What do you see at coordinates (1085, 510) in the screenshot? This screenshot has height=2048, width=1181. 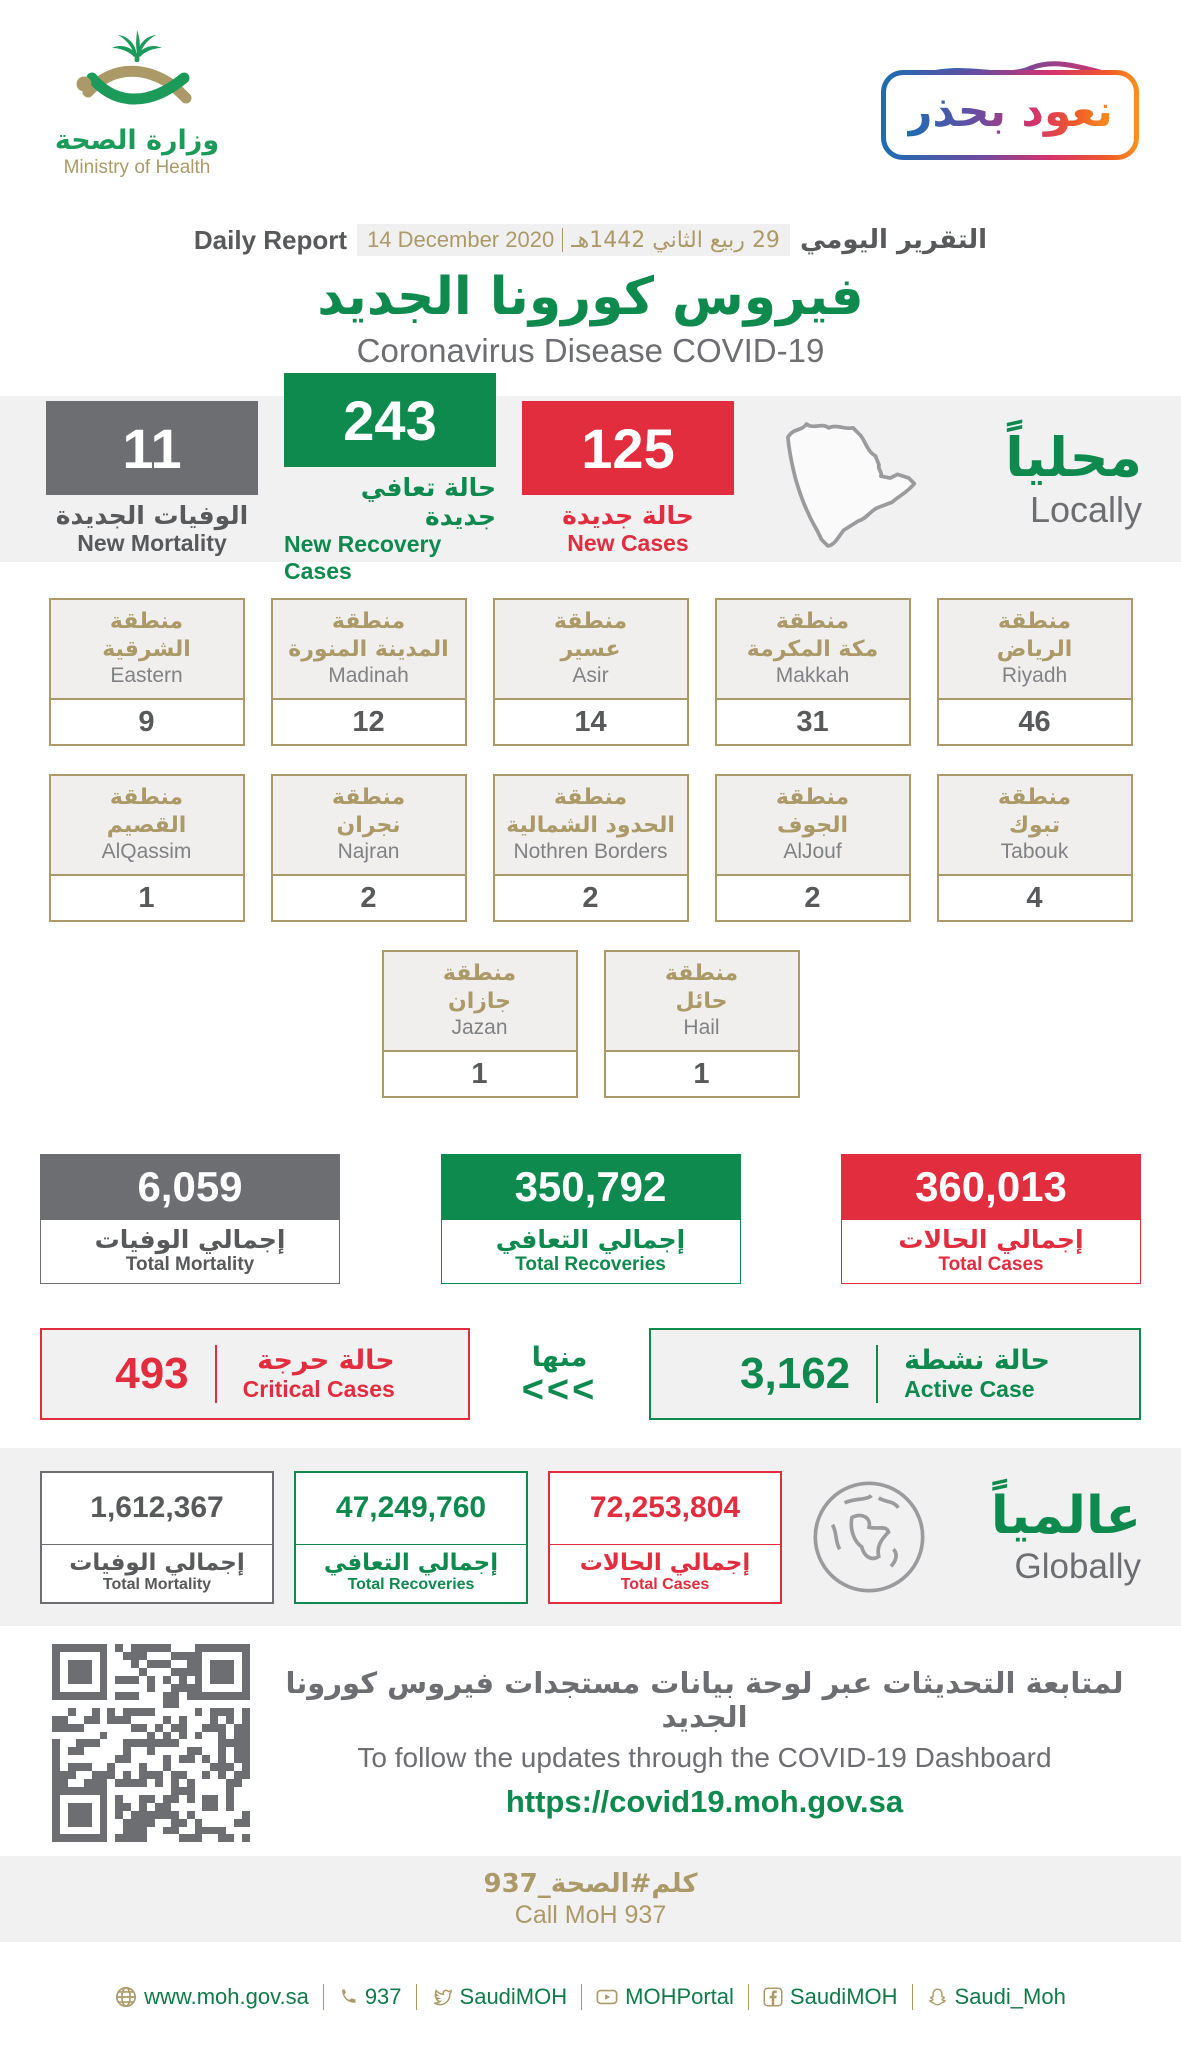 I see `locally-label-en: Locally` at bounding box center [1085, 510].